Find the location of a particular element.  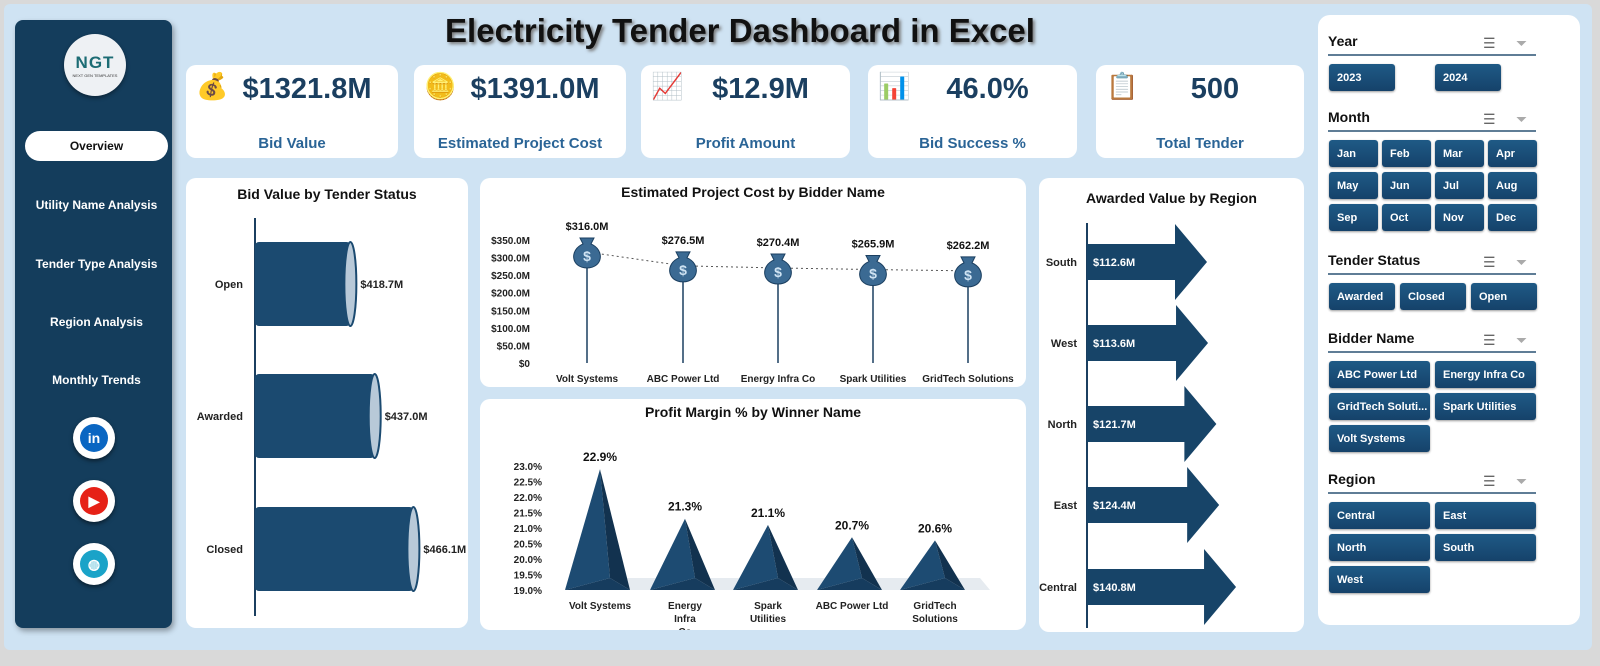

y-tick: $350.0M is located at coordinates (510, 241).